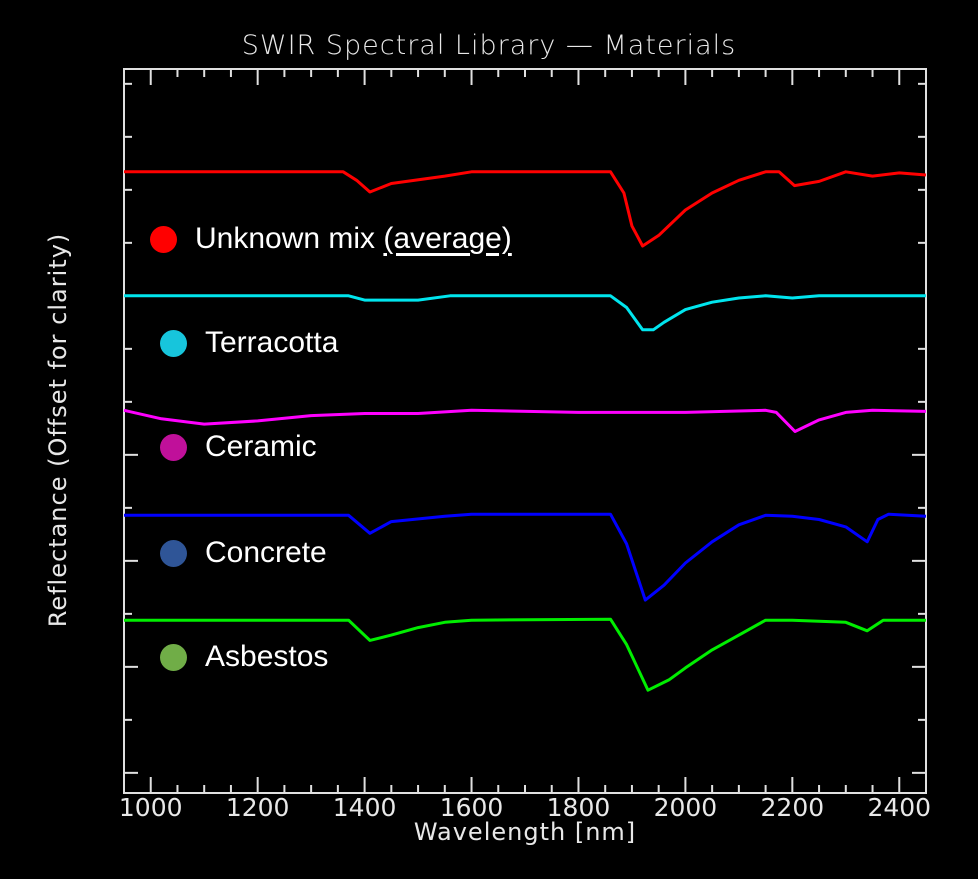 The width and height of the screenshot is (978, 879). Describe the element at coordinates (792, 807) in the screenshot. I see `x-tick-label: 2200` at that location.